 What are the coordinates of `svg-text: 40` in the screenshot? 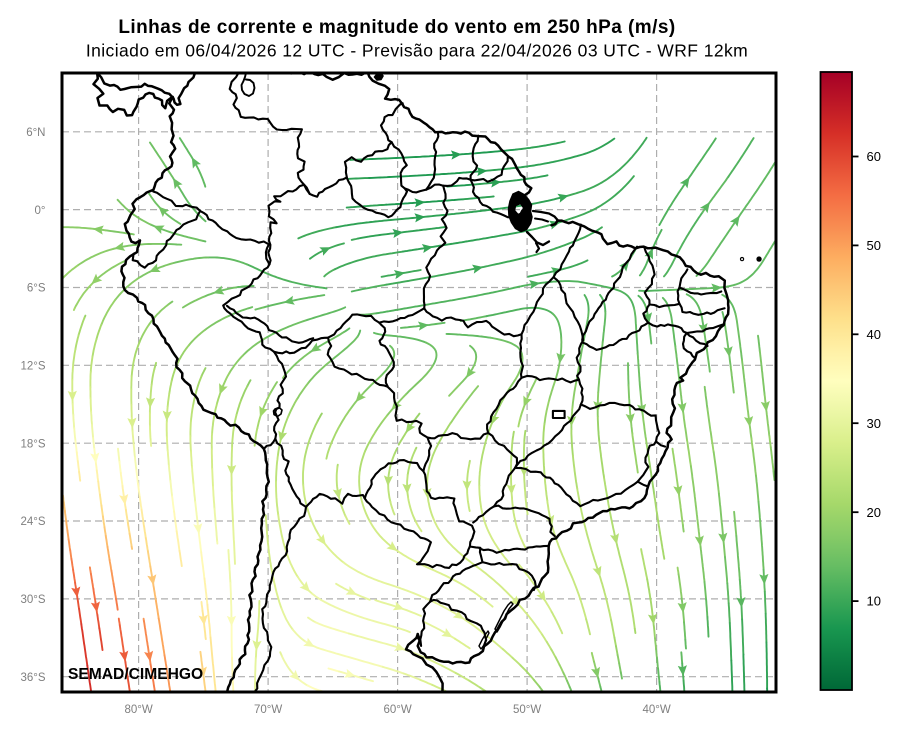 It's located at (874, 334).